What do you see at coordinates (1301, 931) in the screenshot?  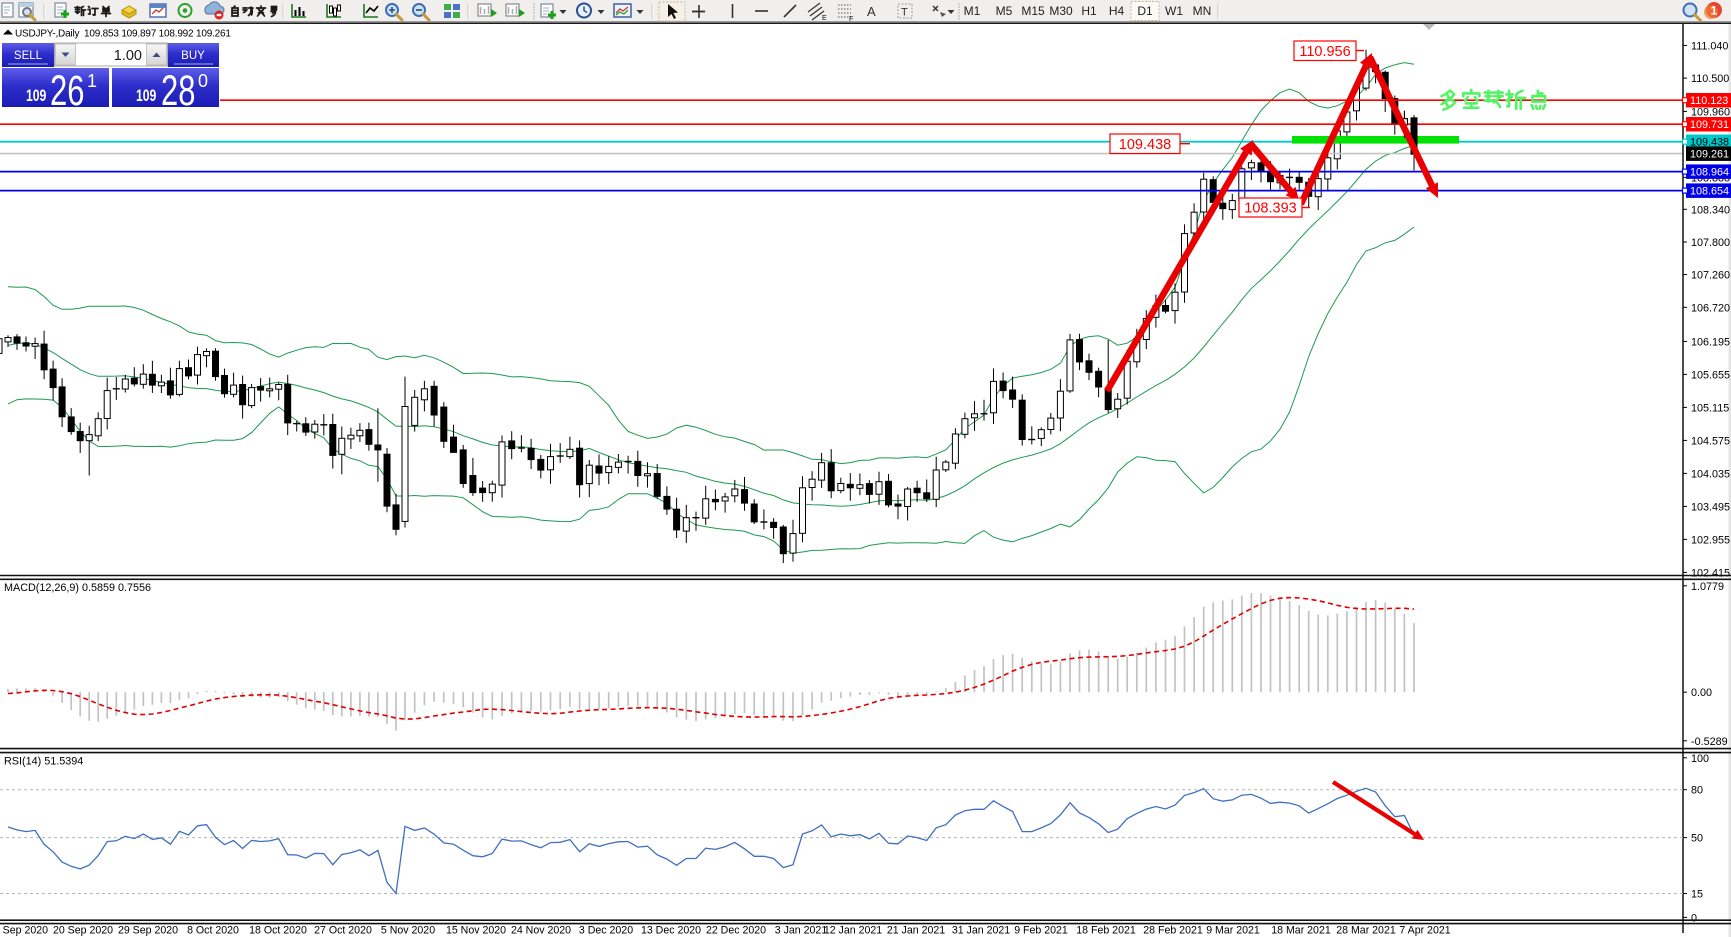 I see `svg-text: 18 Mar 2021` at bounding box center [1301, 931].